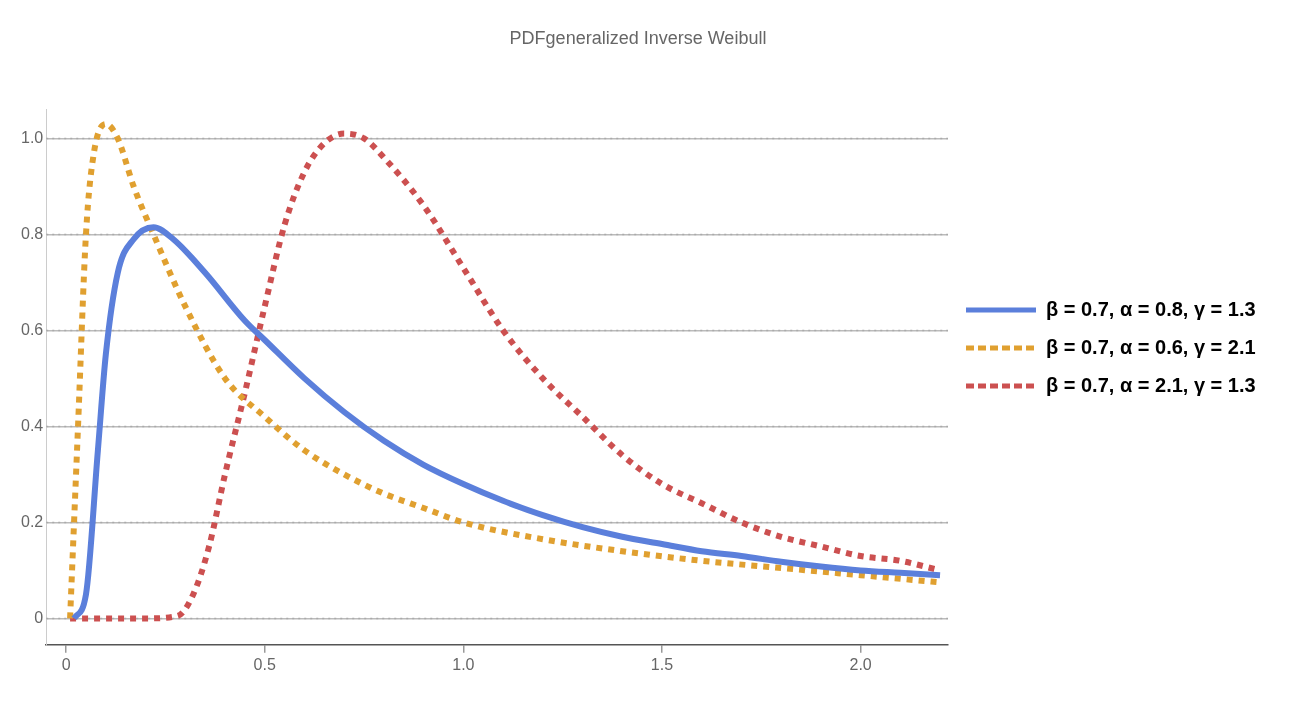 This screenshot has width=1291, height=704. I want to click on legend-label: β = 0.7, α = 2.1, γ = 1.3, so click(1151, 384).